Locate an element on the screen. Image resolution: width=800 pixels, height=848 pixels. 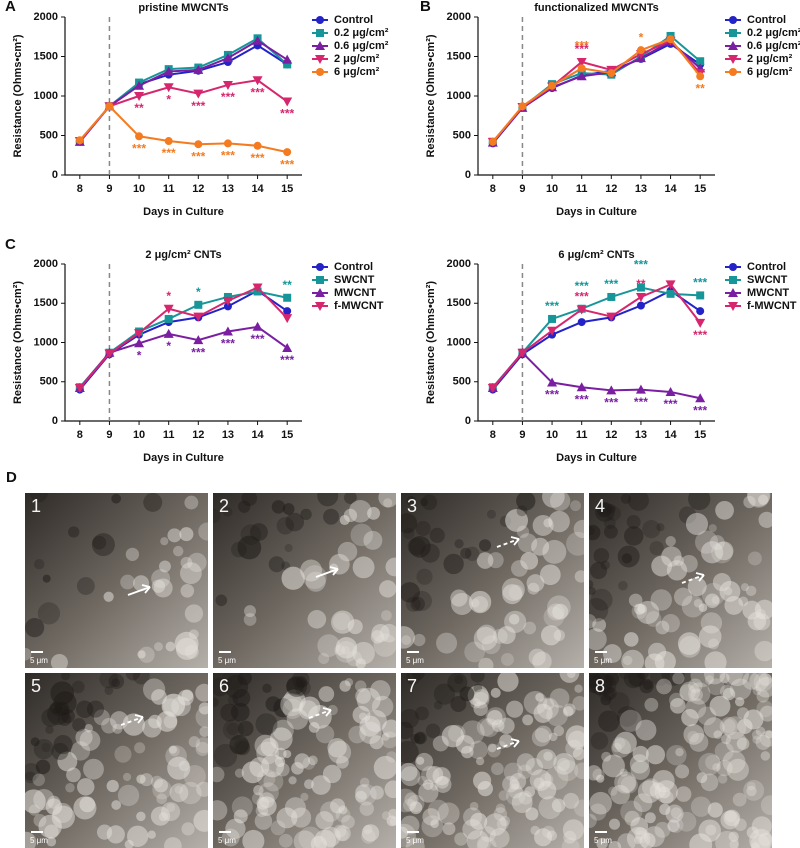
x-tick-label: 14 is located at coordinates (257, 189).